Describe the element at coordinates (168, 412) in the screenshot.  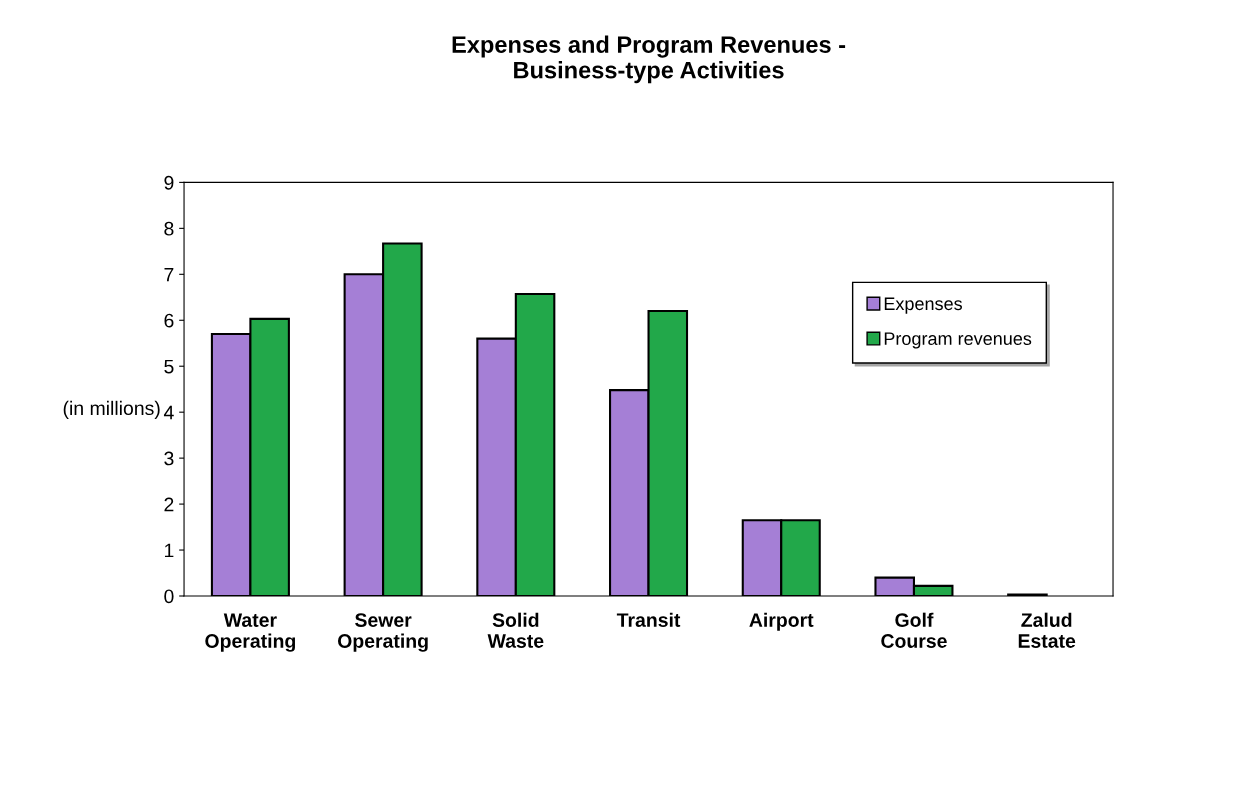
I see `y-tick-label: 4` at that location.